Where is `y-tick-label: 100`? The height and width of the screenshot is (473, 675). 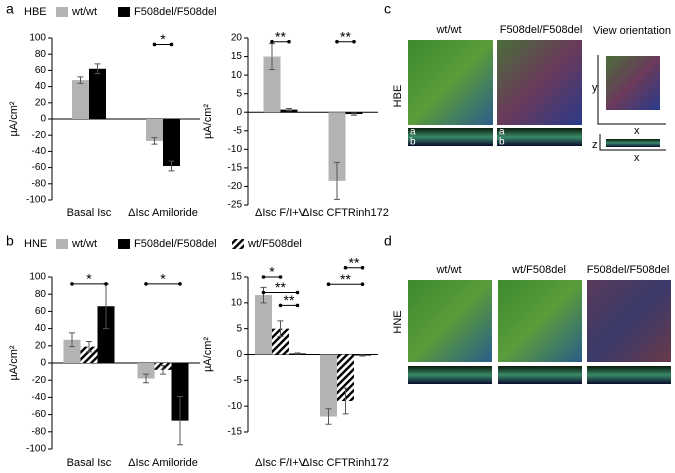
y-tick-label: 100 is located at coordinates (37, 38).